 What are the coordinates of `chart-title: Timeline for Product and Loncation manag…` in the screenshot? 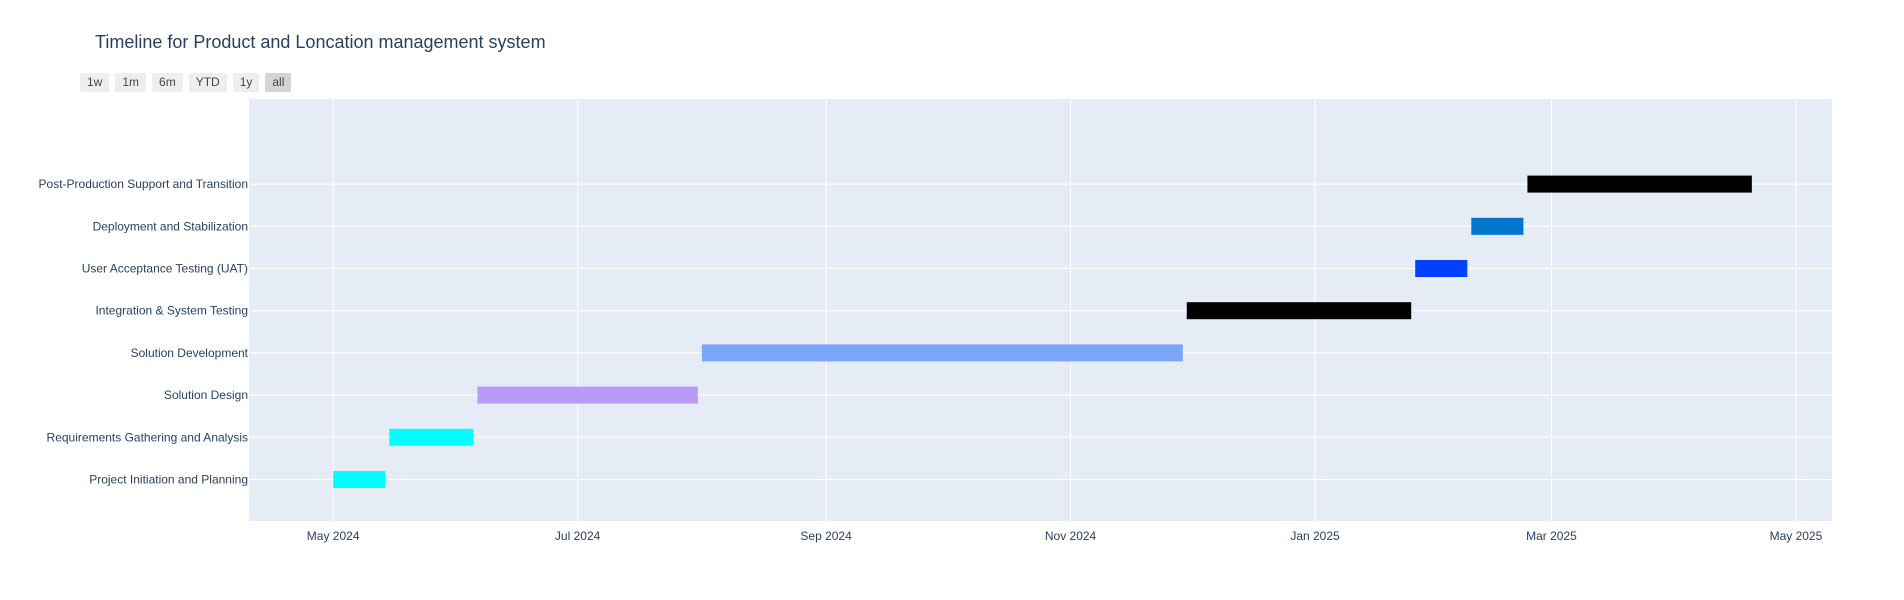 It's located at (320, 42).